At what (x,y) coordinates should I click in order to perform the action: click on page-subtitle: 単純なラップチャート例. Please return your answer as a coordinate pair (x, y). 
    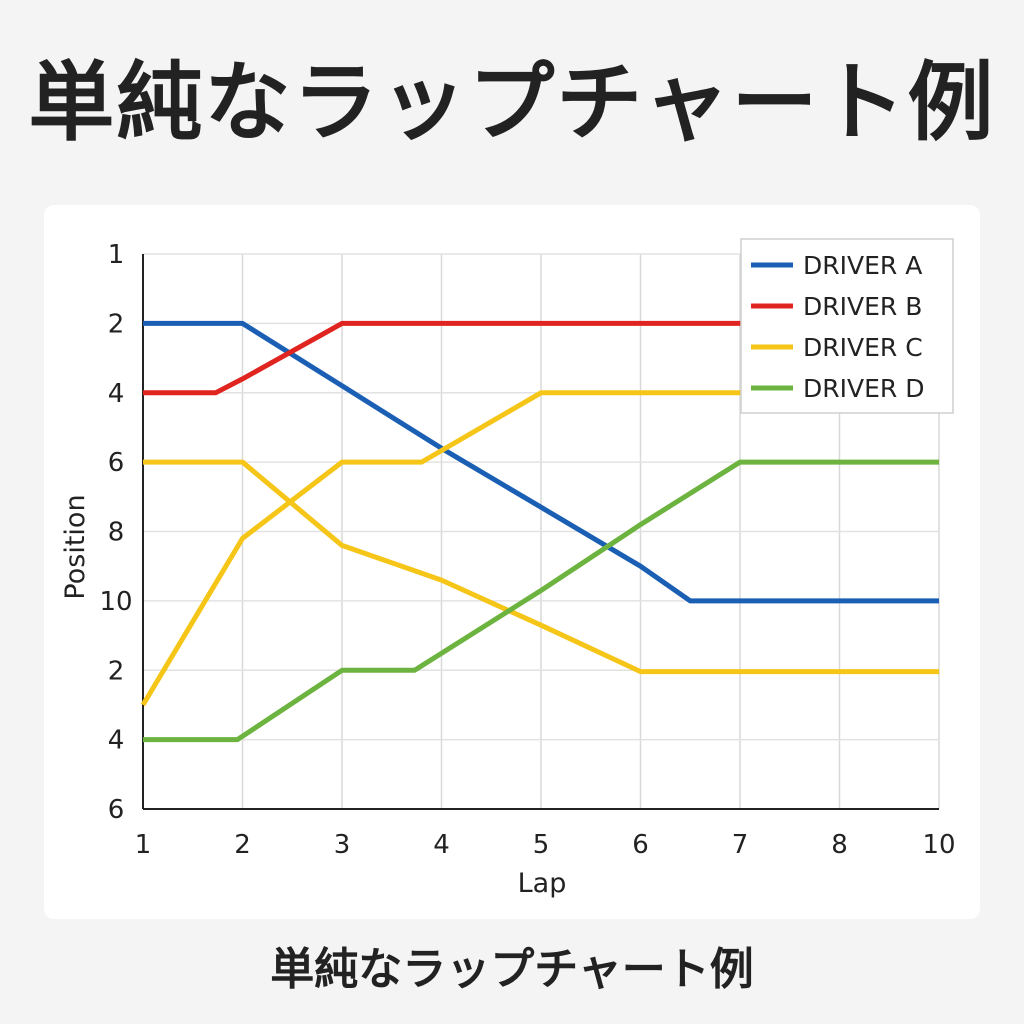
    Looking at the image, I should click on (512, 969).